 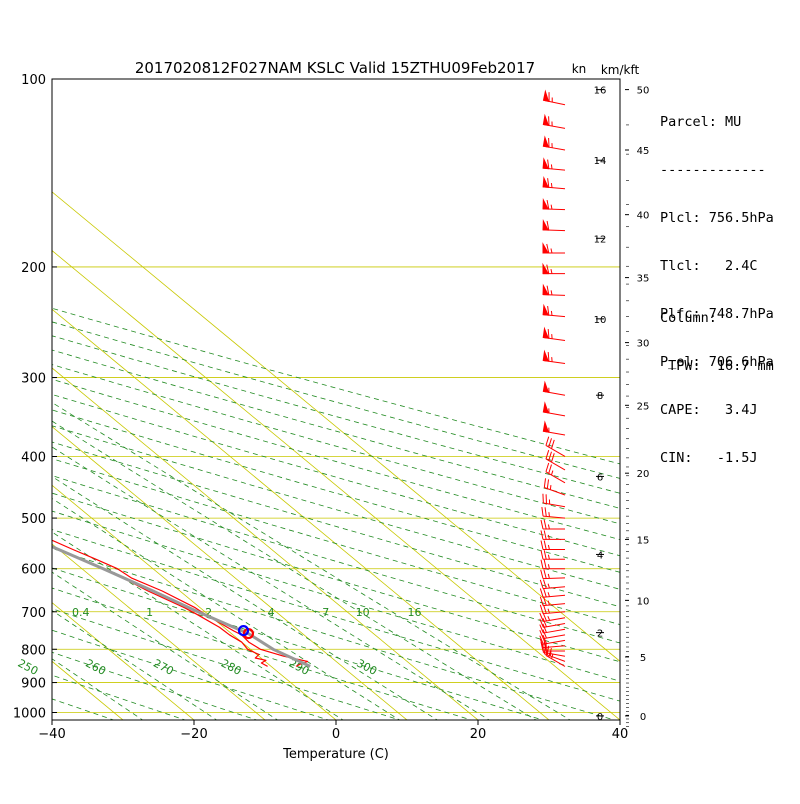 What do you see at coordinates (579, 69) in the screenshot?
I see `knots-axis-label: kn` at bounding box center [579, 69].